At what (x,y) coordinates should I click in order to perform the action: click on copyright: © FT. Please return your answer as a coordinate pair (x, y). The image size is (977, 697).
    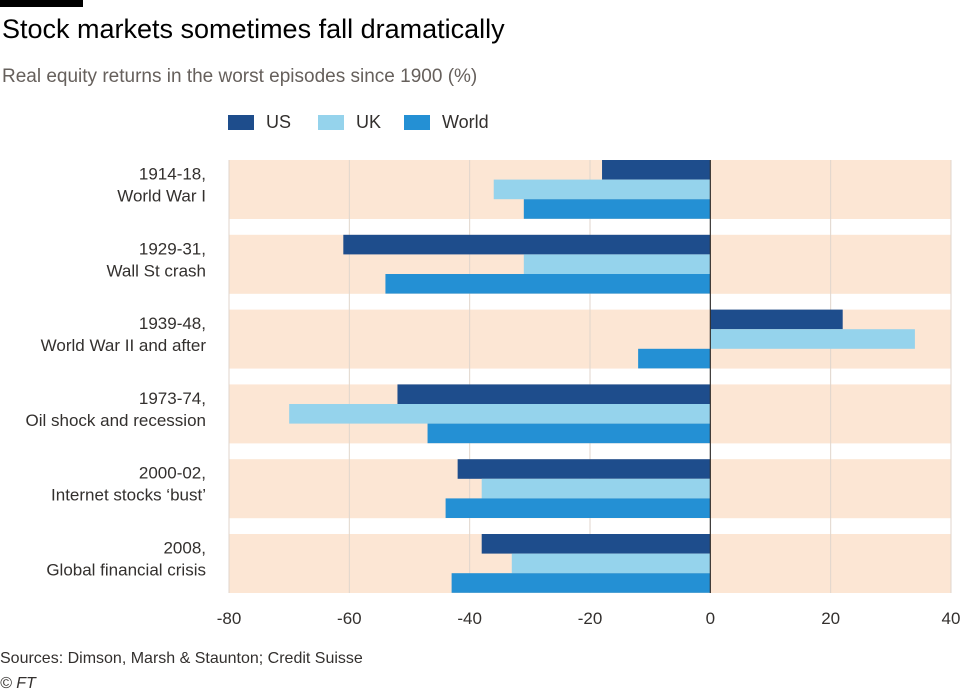
    Looking at the image, I should click on (18, 683).